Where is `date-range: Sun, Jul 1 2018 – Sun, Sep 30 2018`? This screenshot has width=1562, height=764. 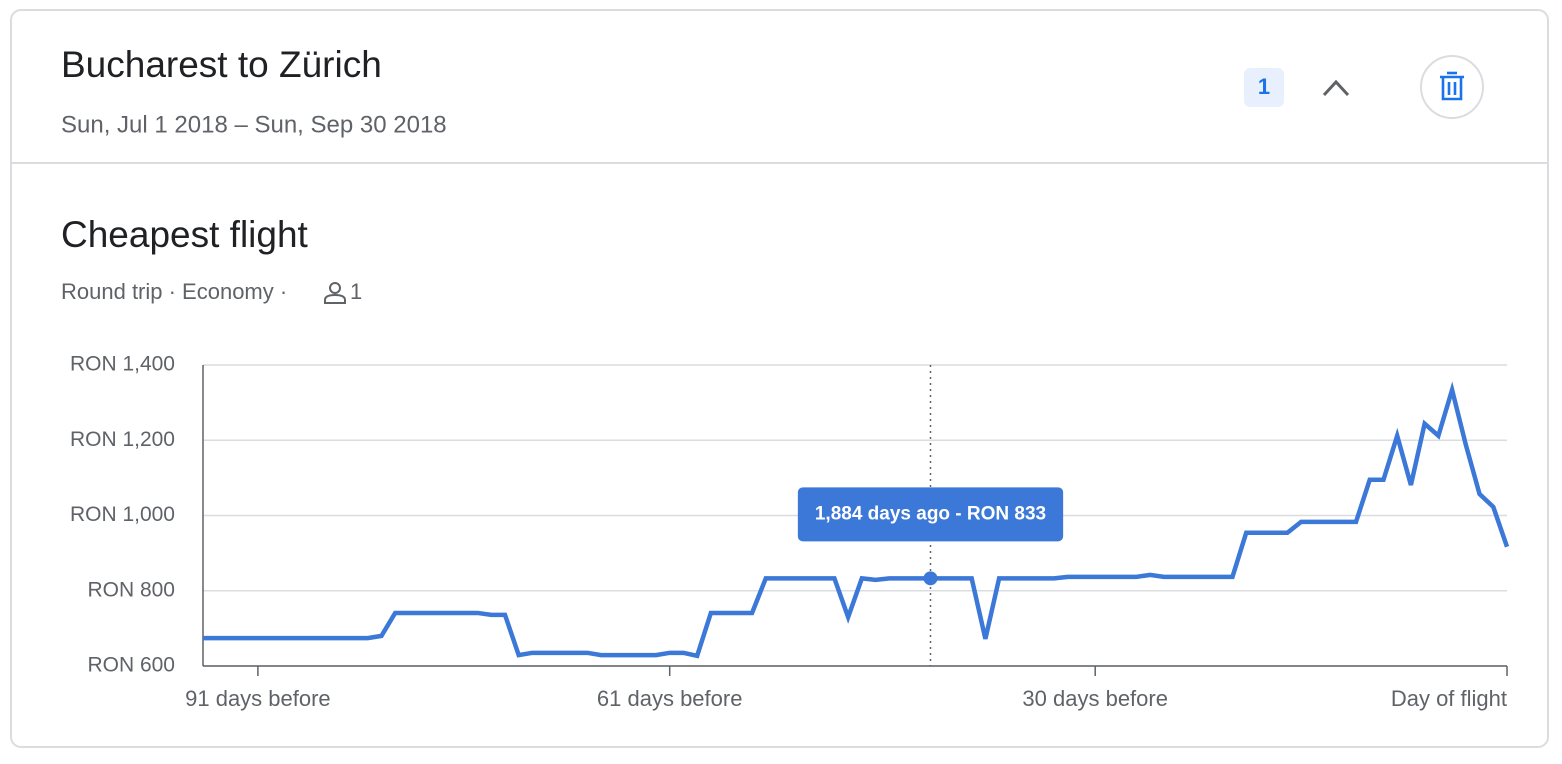 date-range: Sun, Jul 1 2018 – Sun, Sep 30 2018 is located at coordinates (254, 124).